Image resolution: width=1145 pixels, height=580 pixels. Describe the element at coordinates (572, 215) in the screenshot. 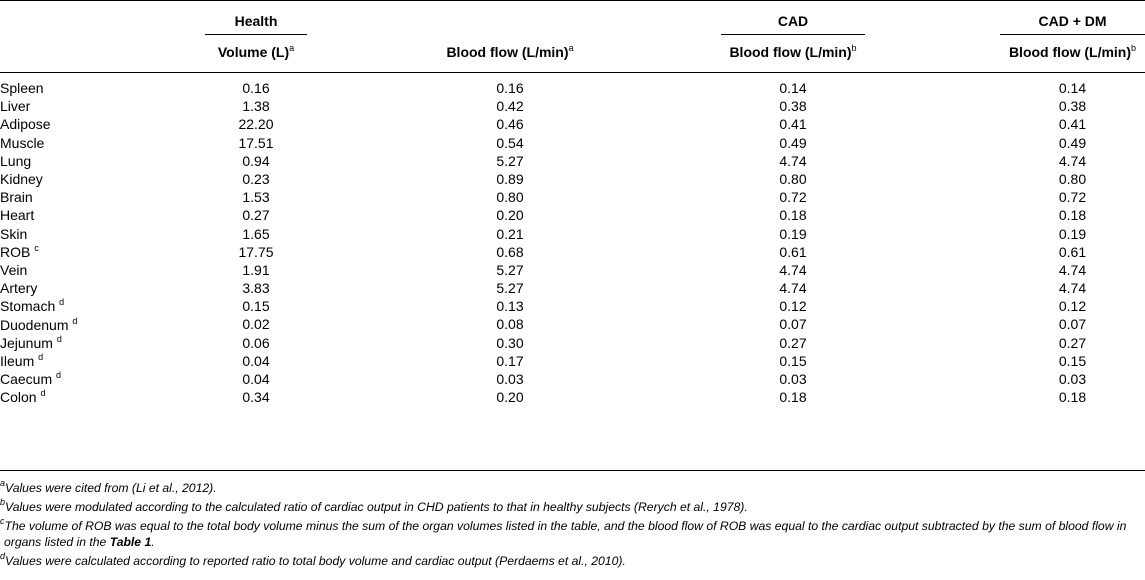

I see `table-row: Heart 0.27 0.20 0.18 0.18` at that location.